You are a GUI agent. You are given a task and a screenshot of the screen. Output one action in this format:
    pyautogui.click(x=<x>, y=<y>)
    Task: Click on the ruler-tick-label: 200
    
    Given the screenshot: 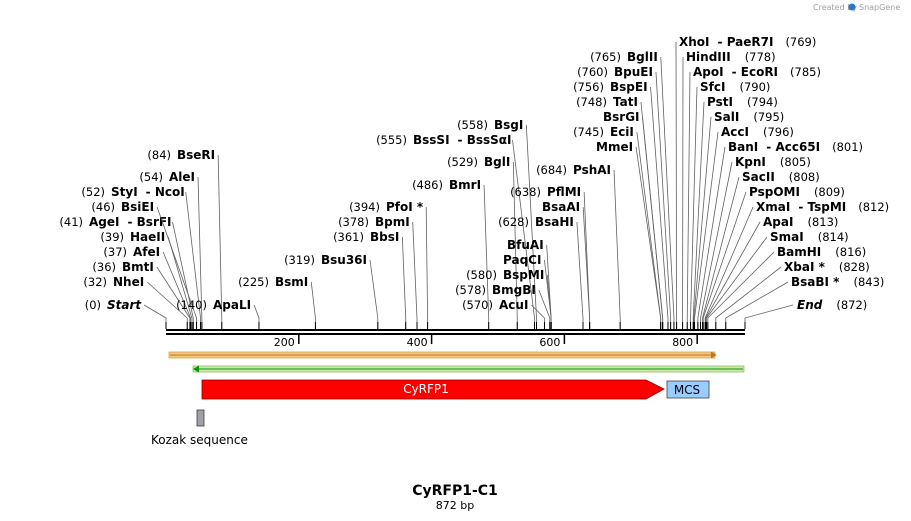 What is the action you would take?
    pyautogui.click(x=284, y=342)
    